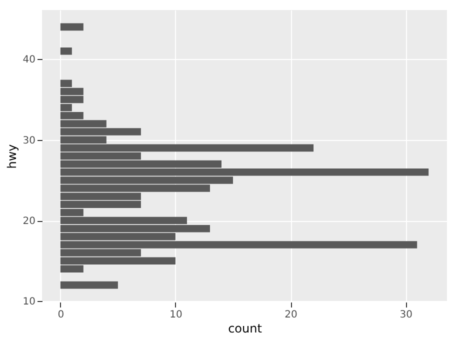 This screenshot has height=338, width=474. I want to click on x-tick-label: 20, so click(291, 315).